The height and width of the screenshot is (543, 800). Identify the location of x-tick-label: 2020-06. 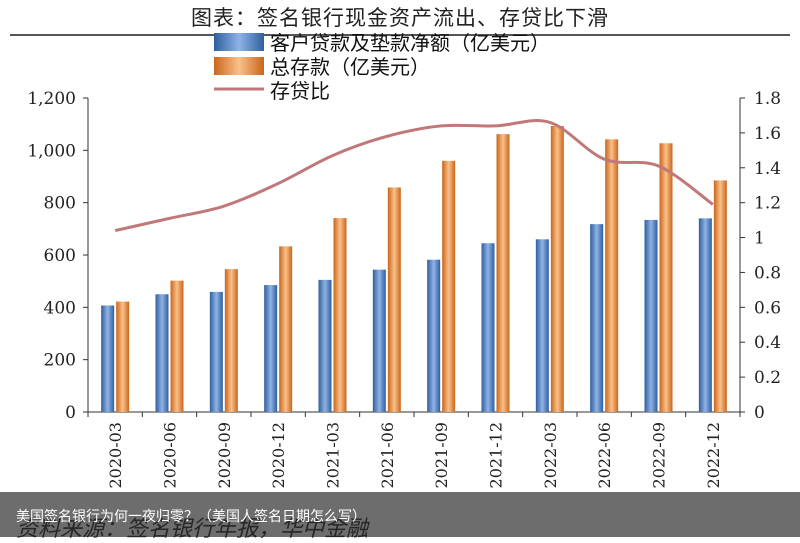
(170, 455).